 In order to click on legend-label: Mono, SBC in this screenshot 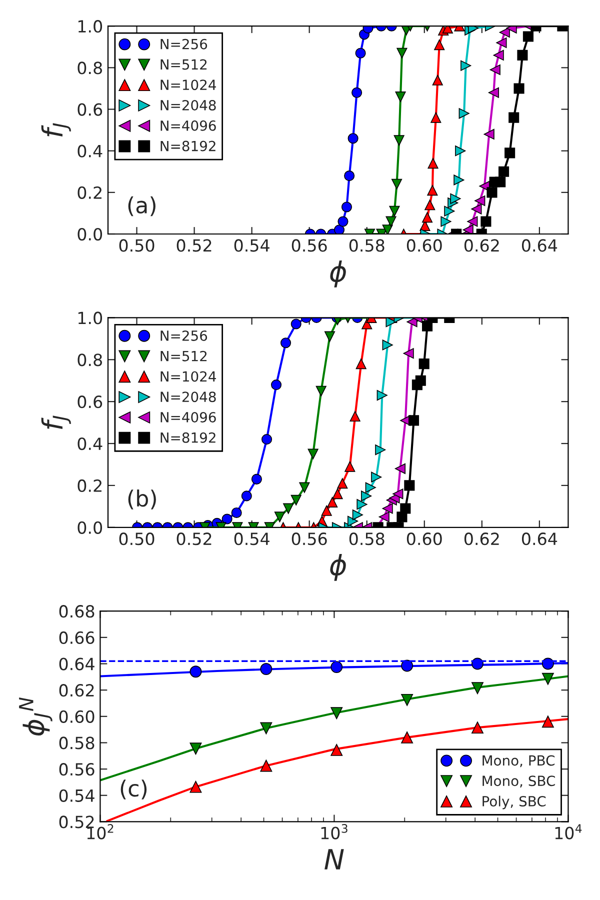, I will do `click(518, 782)`.